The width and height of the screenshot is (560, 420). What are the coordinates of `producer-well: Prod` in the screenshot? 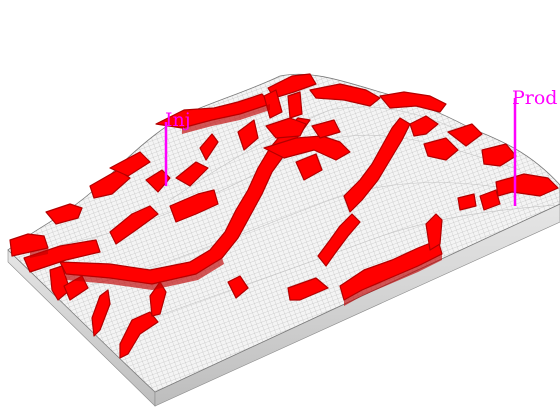 It's located at (534, 146).